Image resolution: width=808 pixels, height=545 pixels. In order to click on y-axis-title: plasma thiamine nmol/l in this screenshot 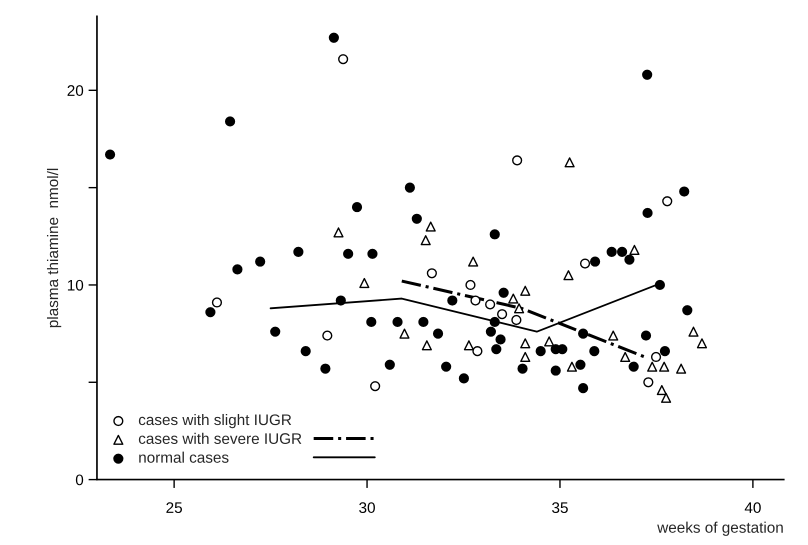, I will do `click(54, 248)`.